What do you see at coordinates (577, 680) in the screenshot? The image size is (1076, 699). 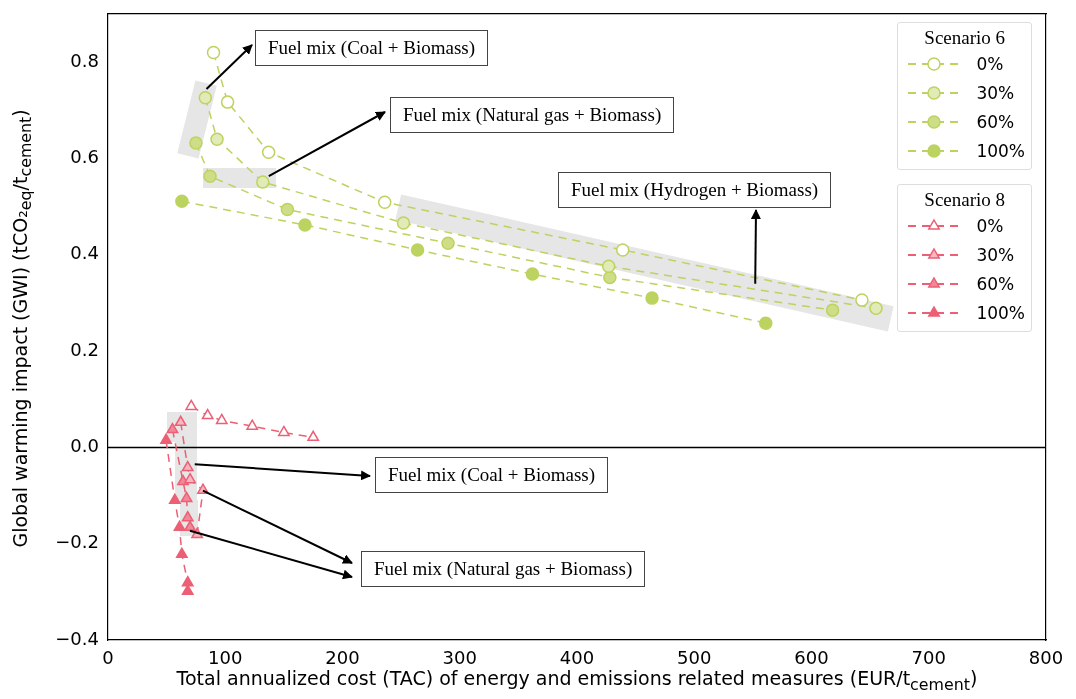 I see `x-axis-title: Total annualized cost (TAC) of energy and emissions related measures (EUR/t$_{cement}$)` at bounding box center [577, 680].